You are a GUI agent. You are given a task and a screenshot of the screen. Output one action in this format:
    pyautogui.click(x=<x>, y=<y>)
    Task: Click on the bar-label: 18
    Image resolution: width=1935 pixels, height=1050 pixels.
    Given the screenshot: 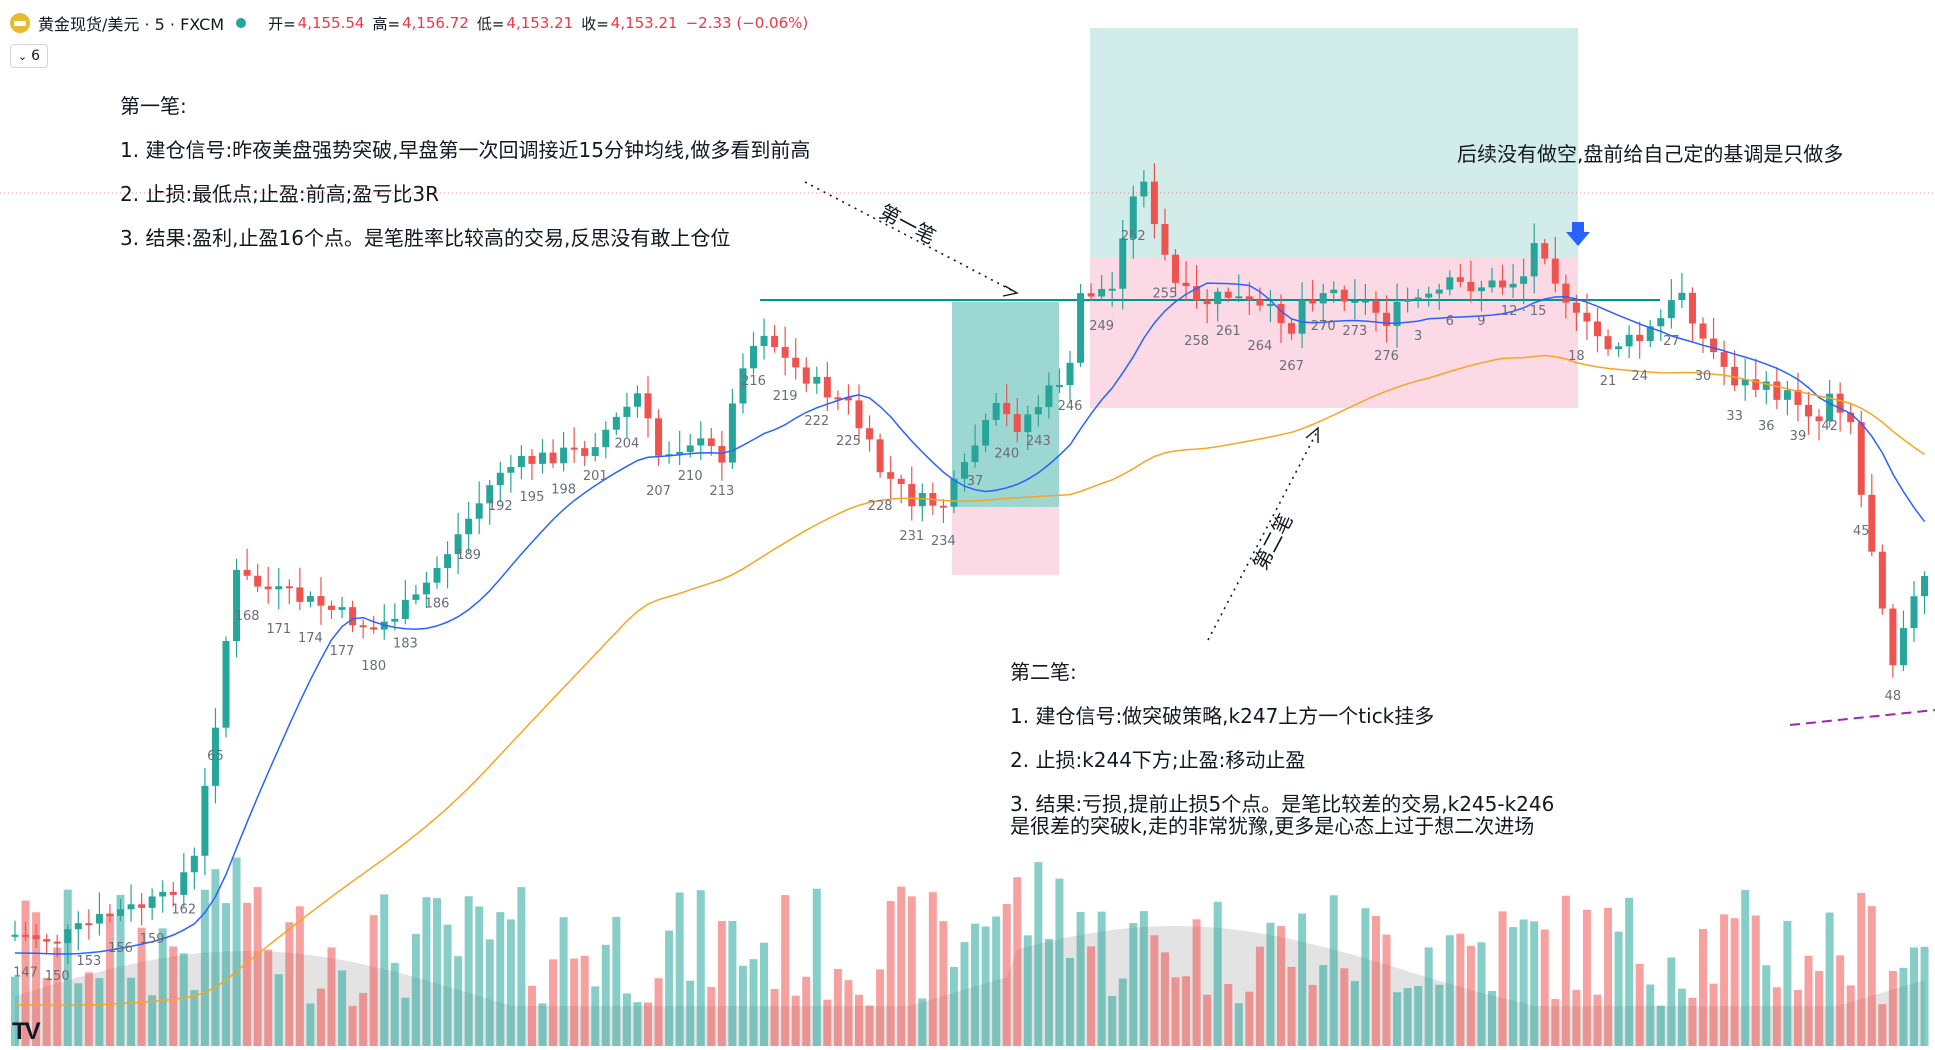 What is the action you would take?
    pyautogui.click(x=1576, y=356)
    